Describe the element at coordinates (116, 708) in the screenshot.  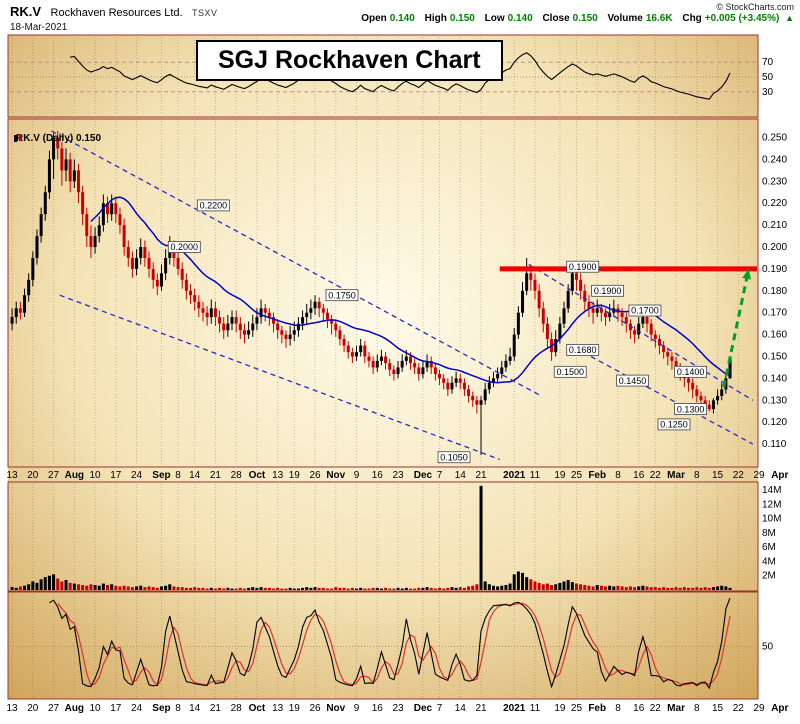
I see `svg-text: 17` at that location.